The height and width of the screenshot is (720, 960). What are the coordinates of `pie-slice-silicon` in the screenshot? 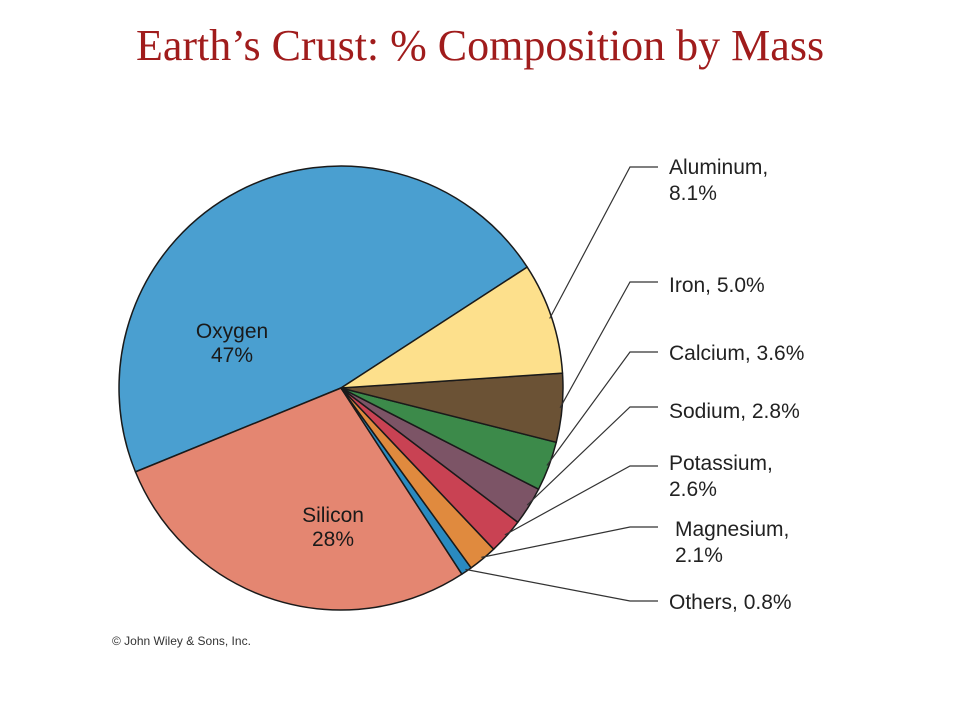 It's located at (298, 499).